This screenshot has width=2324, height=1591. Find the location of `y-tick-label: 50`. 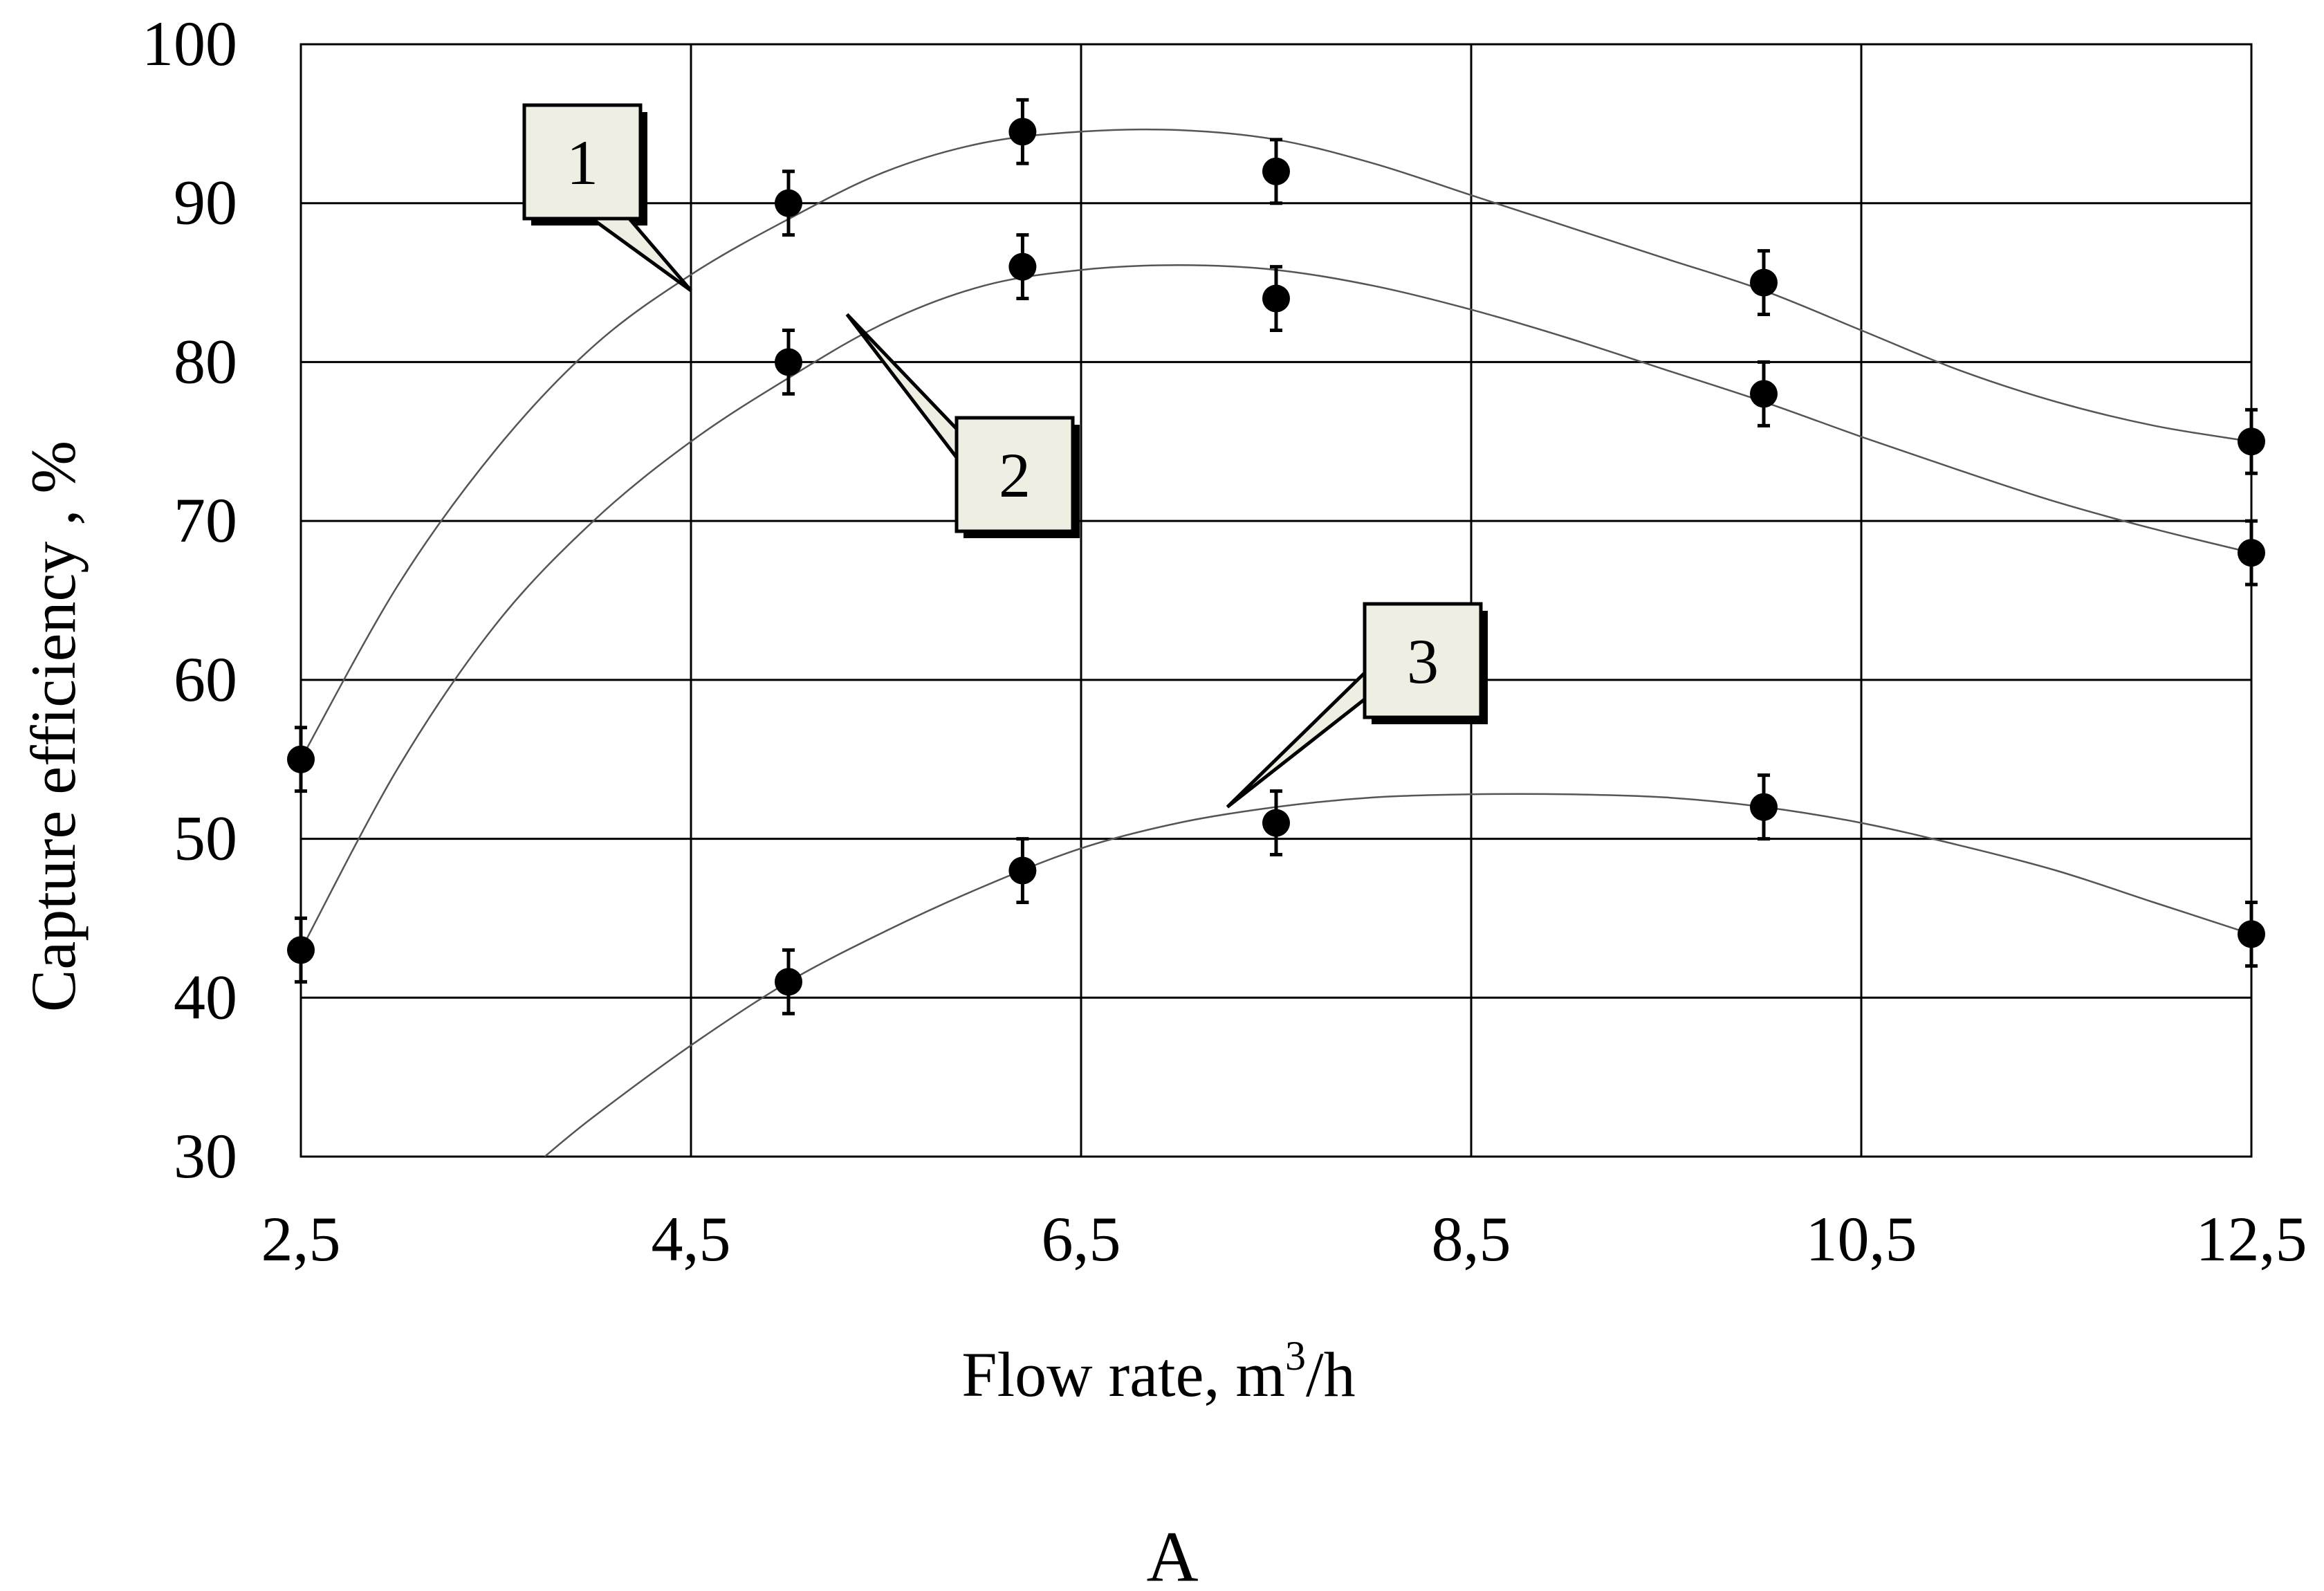

y-tick-label: 50 is located at coordinates (205, 838).